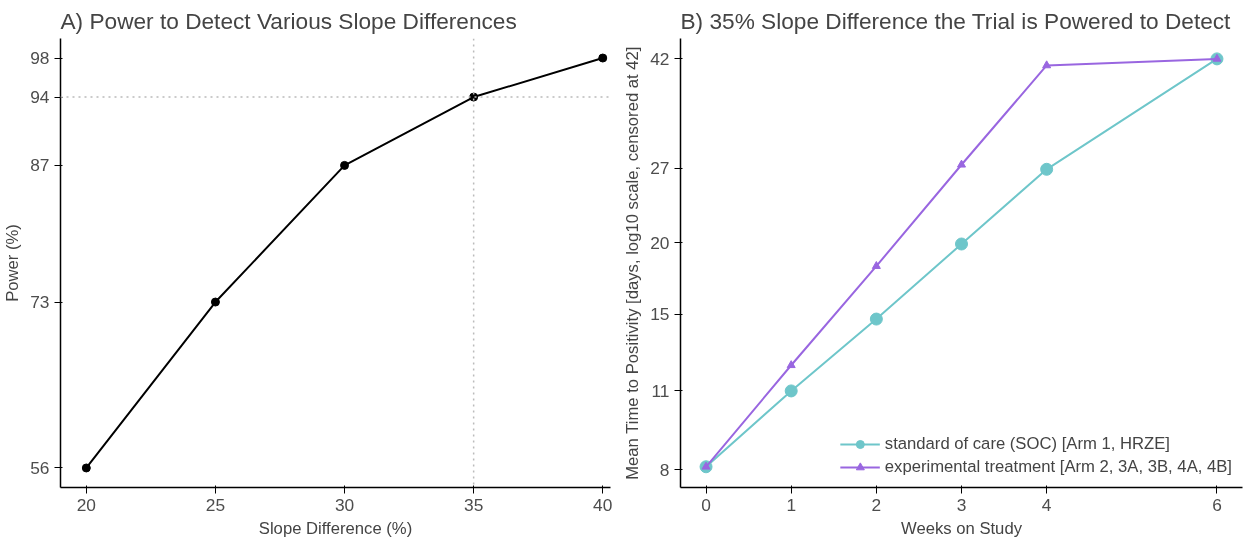 This screenshot has width=1252, height=546. I want to click on chart-title: B) 35% Slope Difference the Trial is Powered to Detect, so click(956, 20).